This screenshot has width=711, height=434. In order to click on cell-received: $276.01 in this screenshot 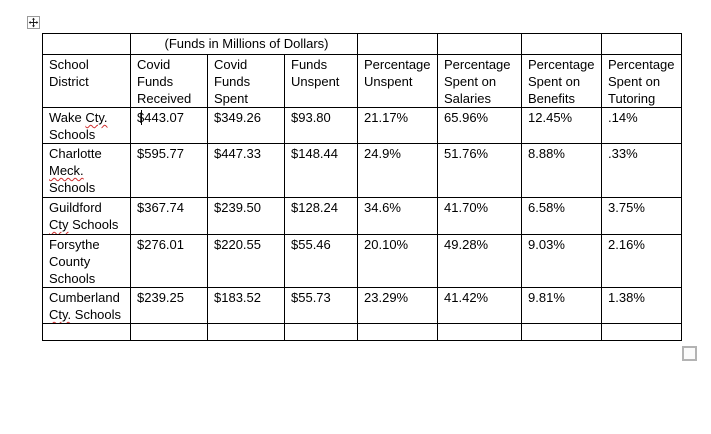, I will do `click(169, 261)`.